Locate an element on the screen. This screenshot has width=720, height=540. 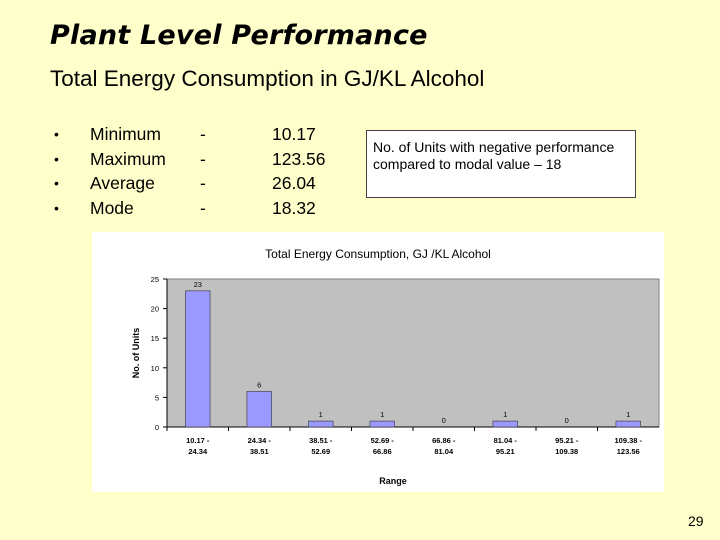
y-axis-label: No. of Units is located at coordinates (136, 353).